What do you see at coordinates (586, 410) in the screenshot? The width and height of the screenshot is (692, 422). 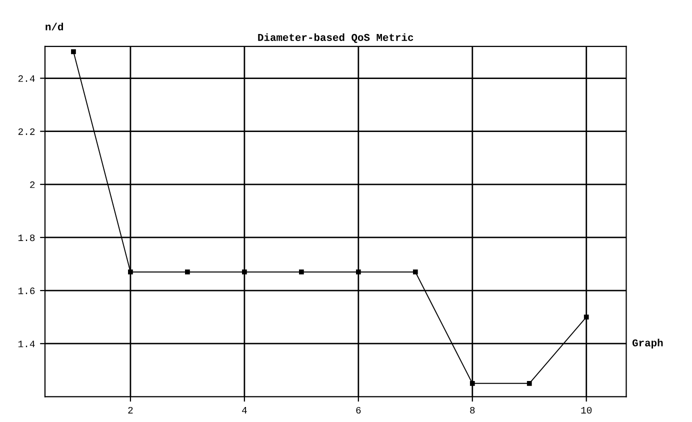 I see `x-tick-label: 10` at bounding box center [586, 410].